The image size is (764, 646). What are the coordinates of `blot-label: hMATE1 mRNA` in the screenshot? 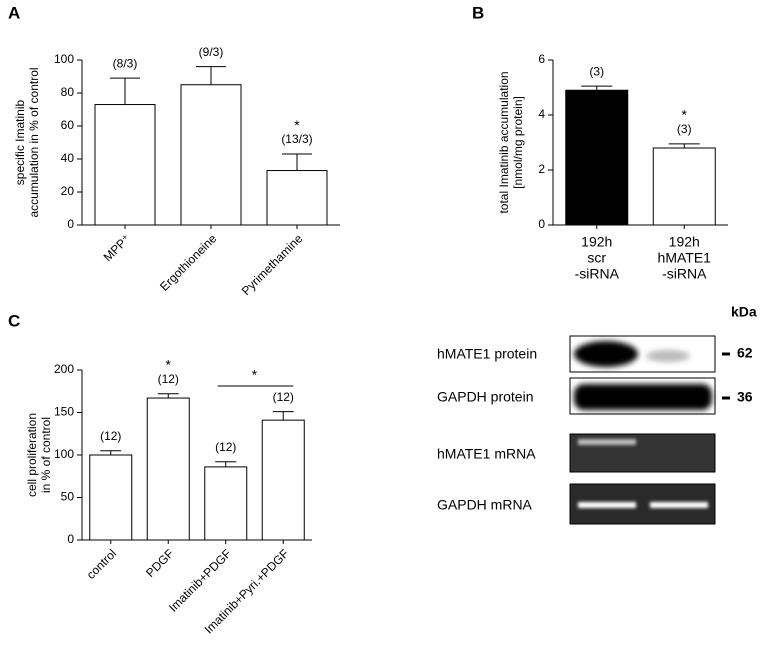 It's located at (486, 454).